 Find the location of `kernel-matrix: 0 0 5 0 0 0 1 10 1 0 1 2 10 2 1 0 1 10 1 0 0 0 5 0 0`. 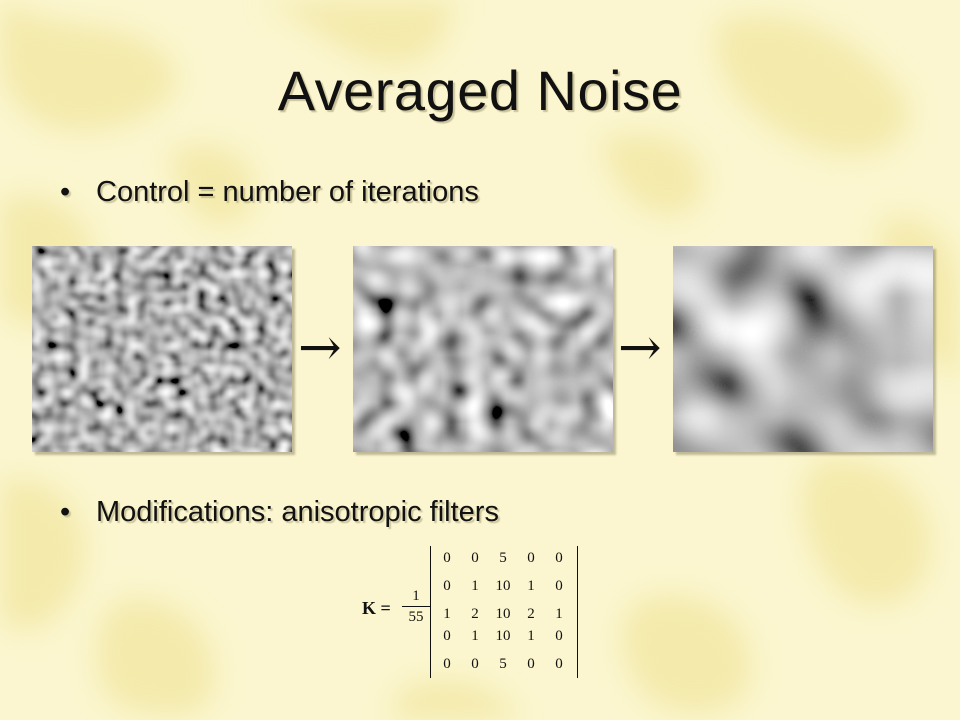

kernel-matrix: 0 0 5 0 0 0 1 10 1 0 1 2 10 2 1 0 1 10 1 0 0 0 5 0 0 is located at coordinates (504, 612).